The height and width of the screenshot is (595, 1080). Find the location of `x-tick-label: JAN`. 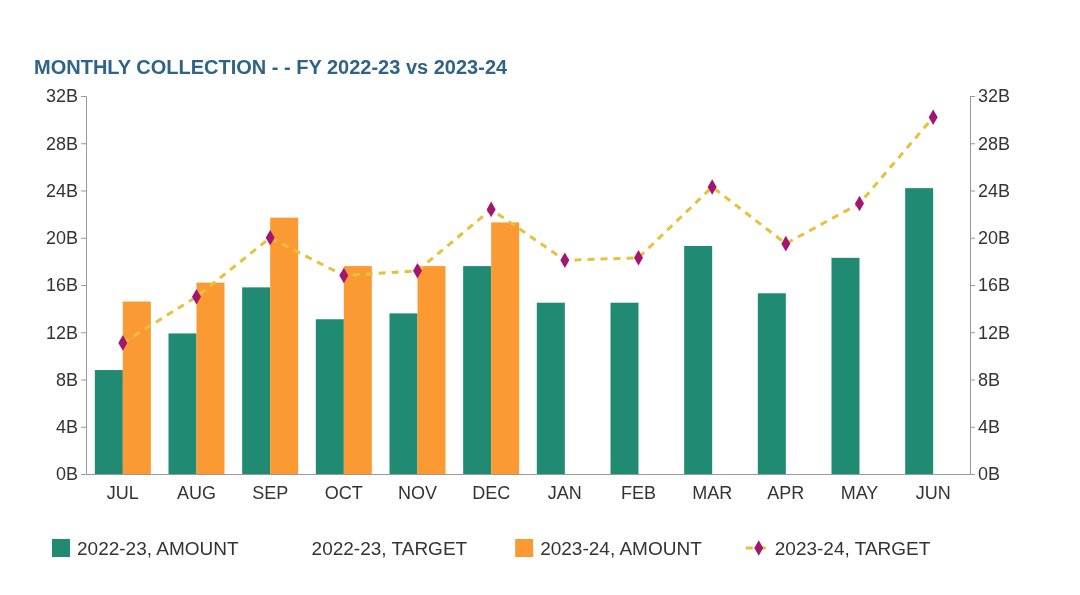

x-tick-label: JAN is located at coordinates (564, 492).